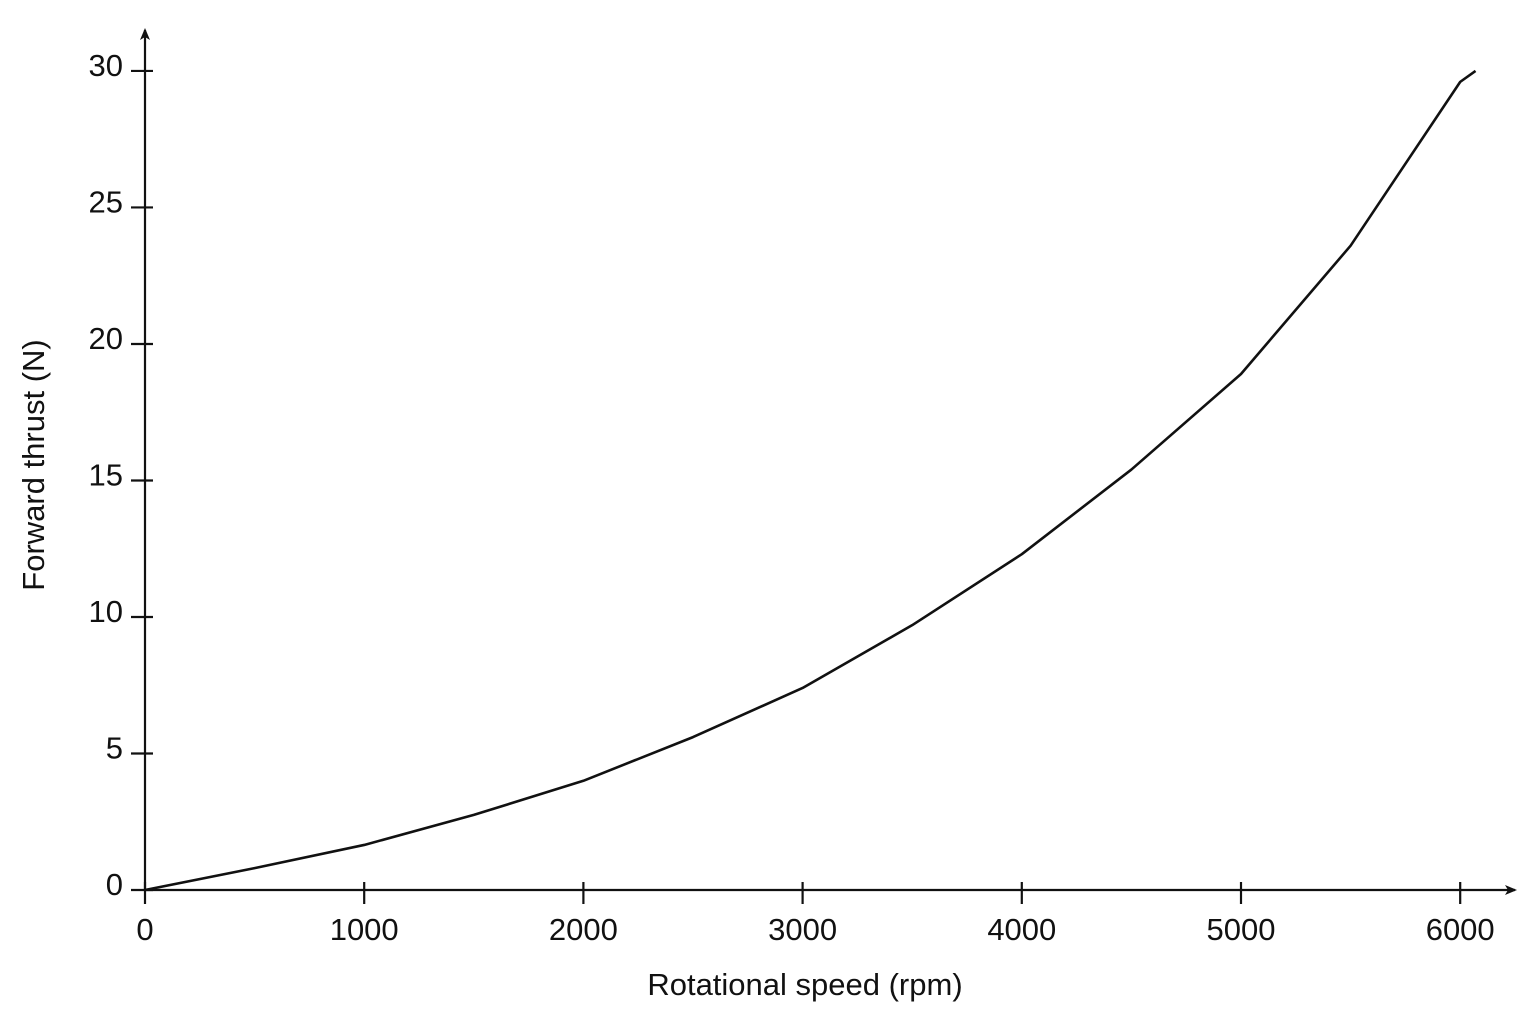 The image size is (1536, 1024). I want to click on y-tick-label: 15, so click(106, 475).